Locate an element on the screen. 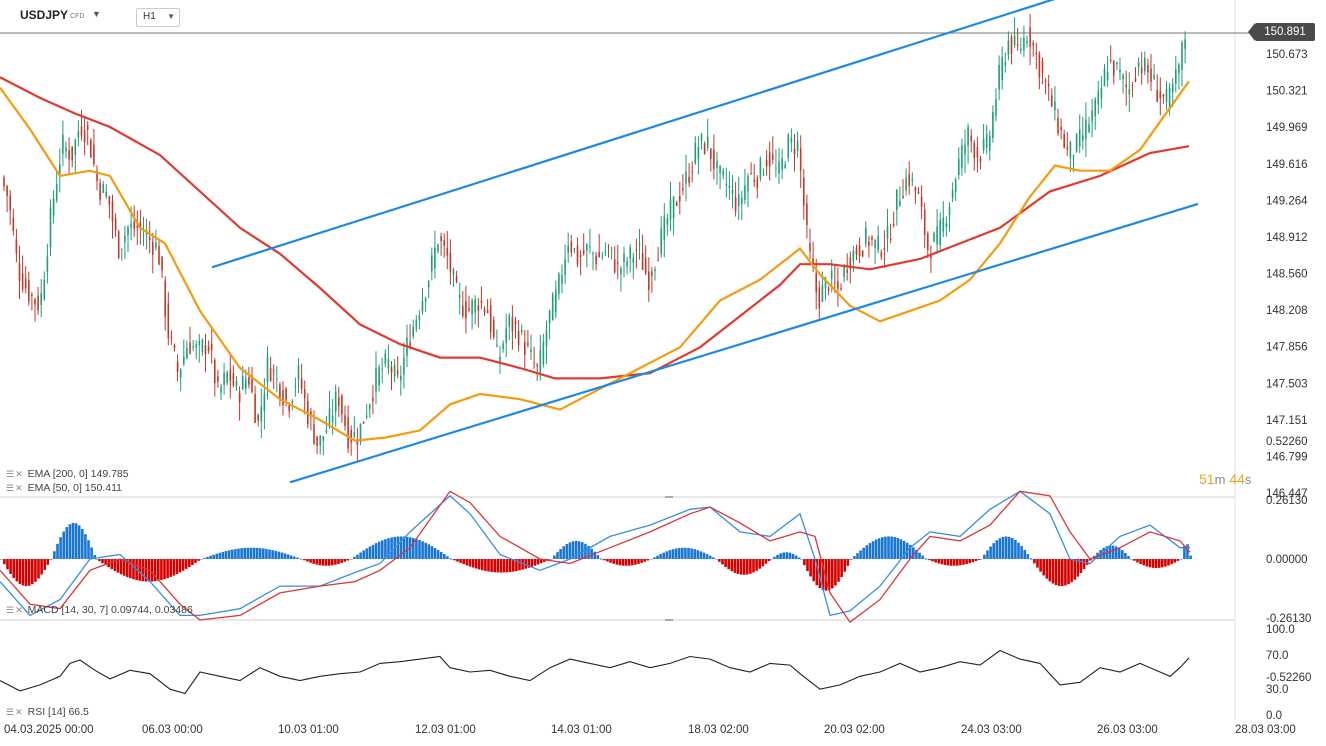  rsi-legend-text: RSI [14] 66.5 is located at coordinates (58, 712).